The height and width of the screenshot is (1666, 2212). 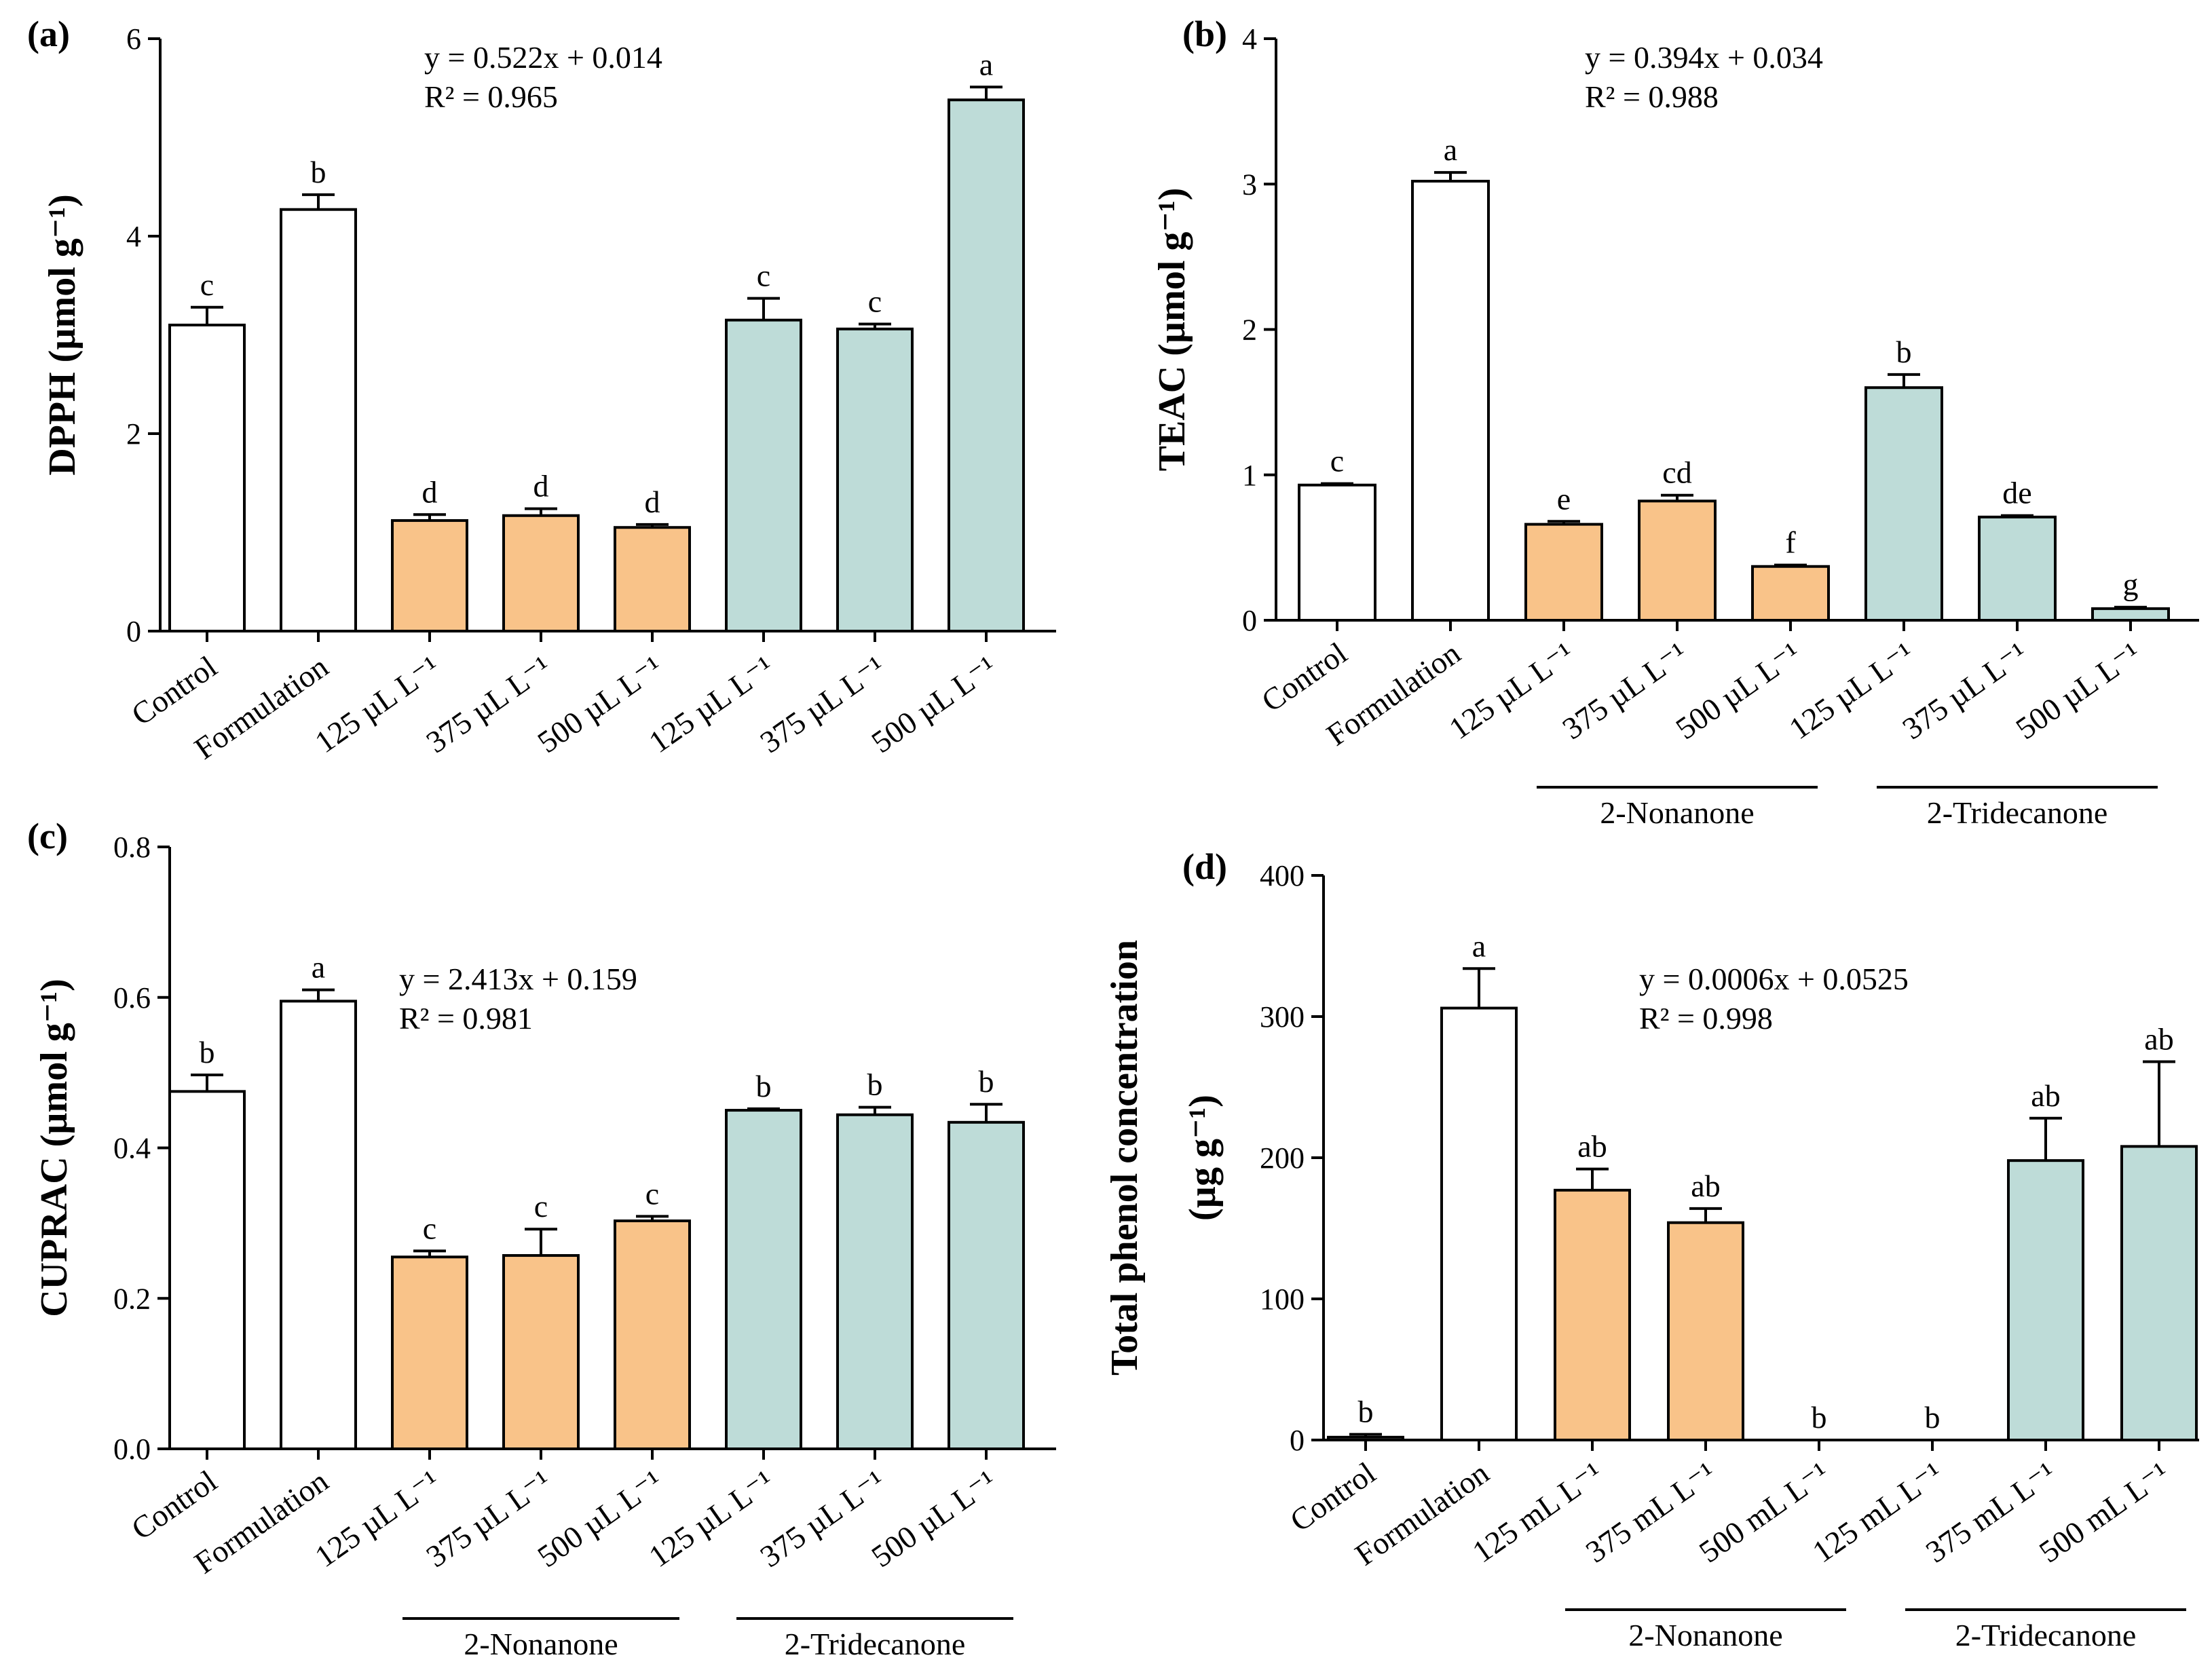 What do you see at coordinates (132, 847) in the screenshot?
I see `y-tick-label: 0.8` at bounding box center [132, 847].